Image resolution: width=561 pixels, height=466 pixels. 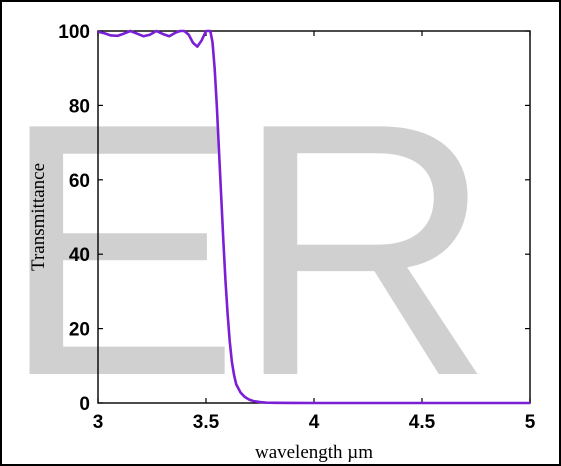 I want to click on y-tick-label: 60, so click(x=79, y=181).